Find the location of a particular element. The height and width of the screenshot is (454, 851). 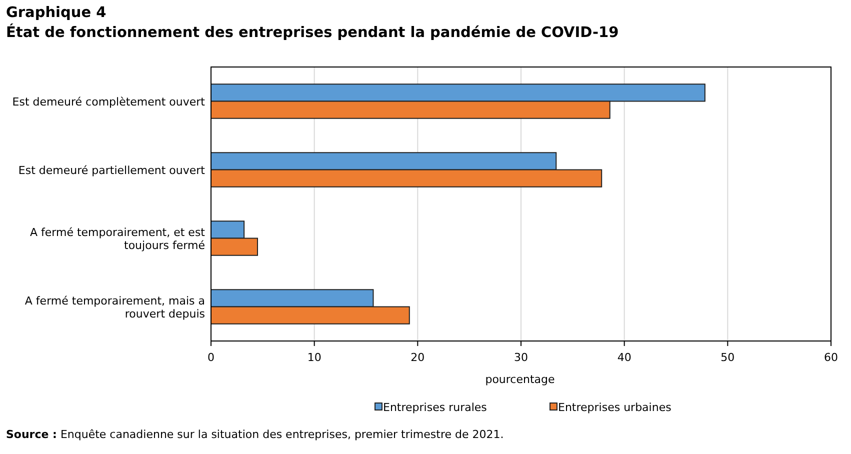

y-tick-label: A fermé temporairement, et est toujours fermé is located at coordinates (118, 239).